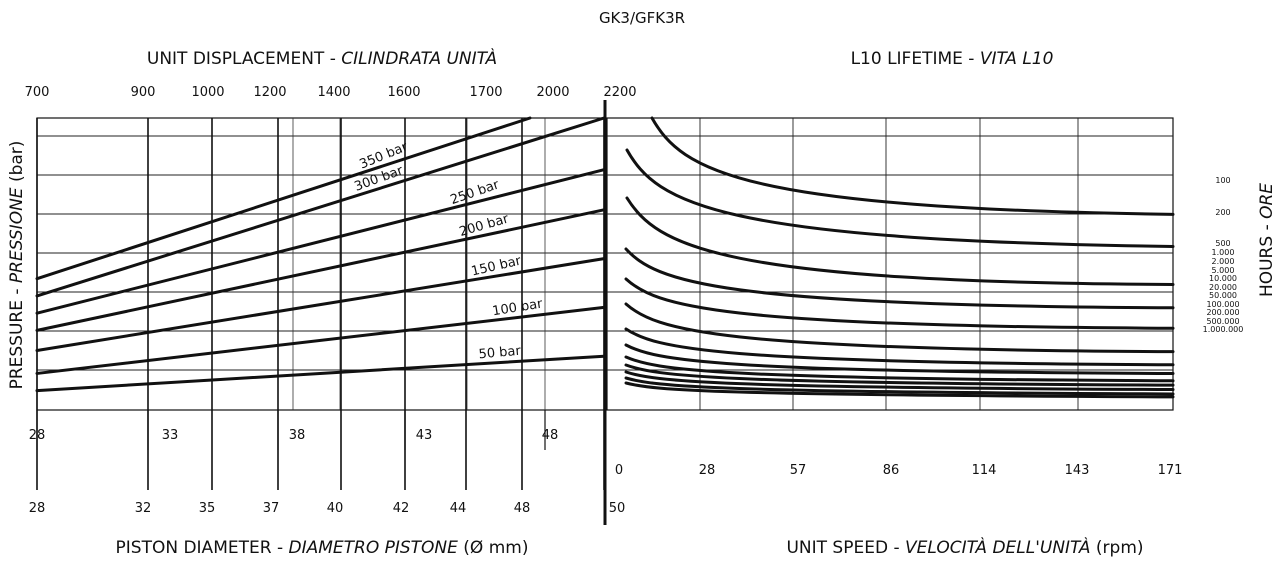 This screenshot has width=1284, height=562. I want to click on left-y-label: PRESSURE - PRESSIONE (bar), so click(17, 265).